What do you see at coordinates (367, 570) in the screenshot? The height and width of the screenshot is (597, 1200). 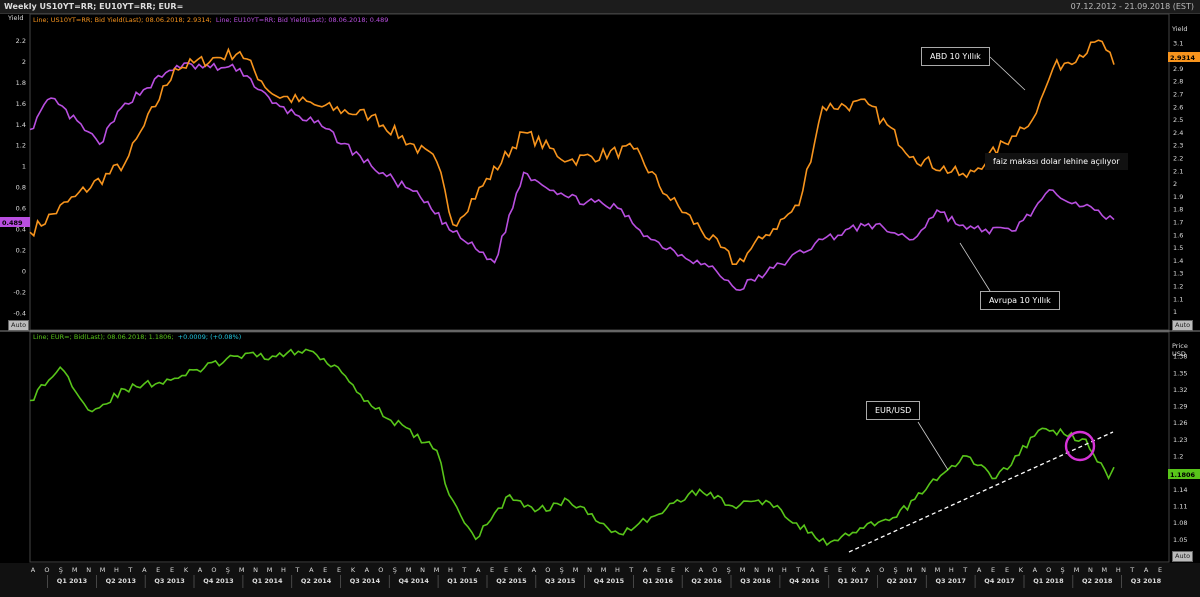 I see `x-month-24: A` at bounding box center [367, 570].